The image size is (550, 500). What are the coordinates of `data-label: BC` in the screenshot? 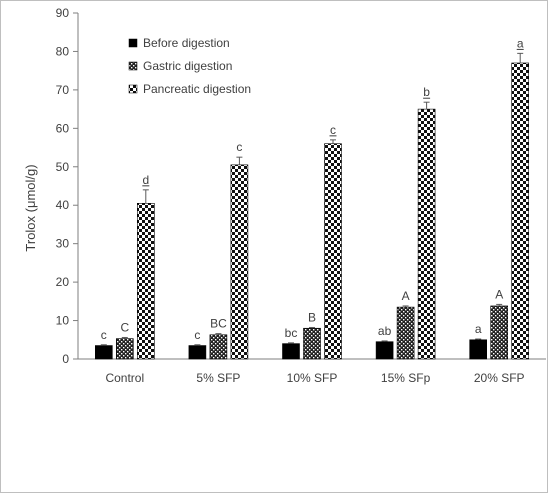 It's located at (218, 324).